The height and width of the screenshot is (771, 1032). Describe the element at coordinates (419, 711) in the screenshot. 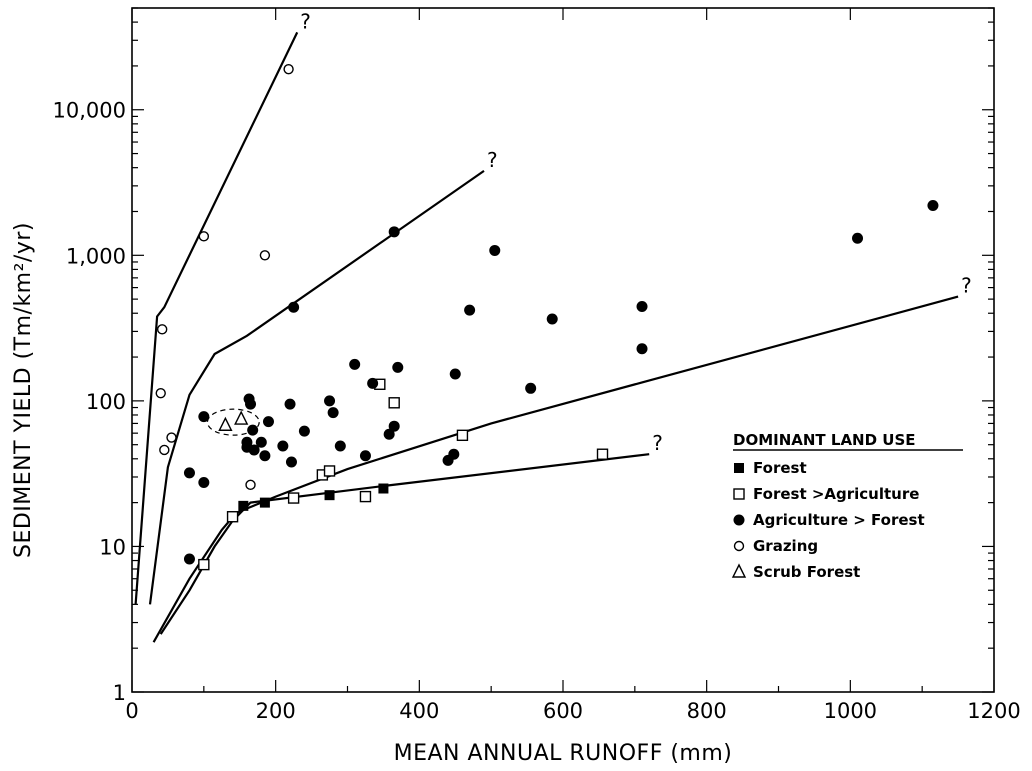

I see `x-tick-label: 400` at that location.